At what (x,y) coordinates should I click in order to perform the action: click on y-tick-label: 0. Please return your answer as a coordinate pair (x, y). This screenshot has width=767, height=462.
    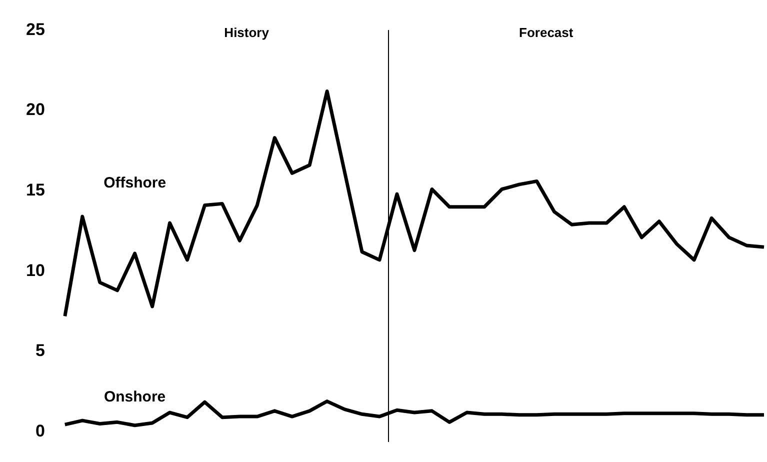
    Looking at the image, I should click on (40, 430).